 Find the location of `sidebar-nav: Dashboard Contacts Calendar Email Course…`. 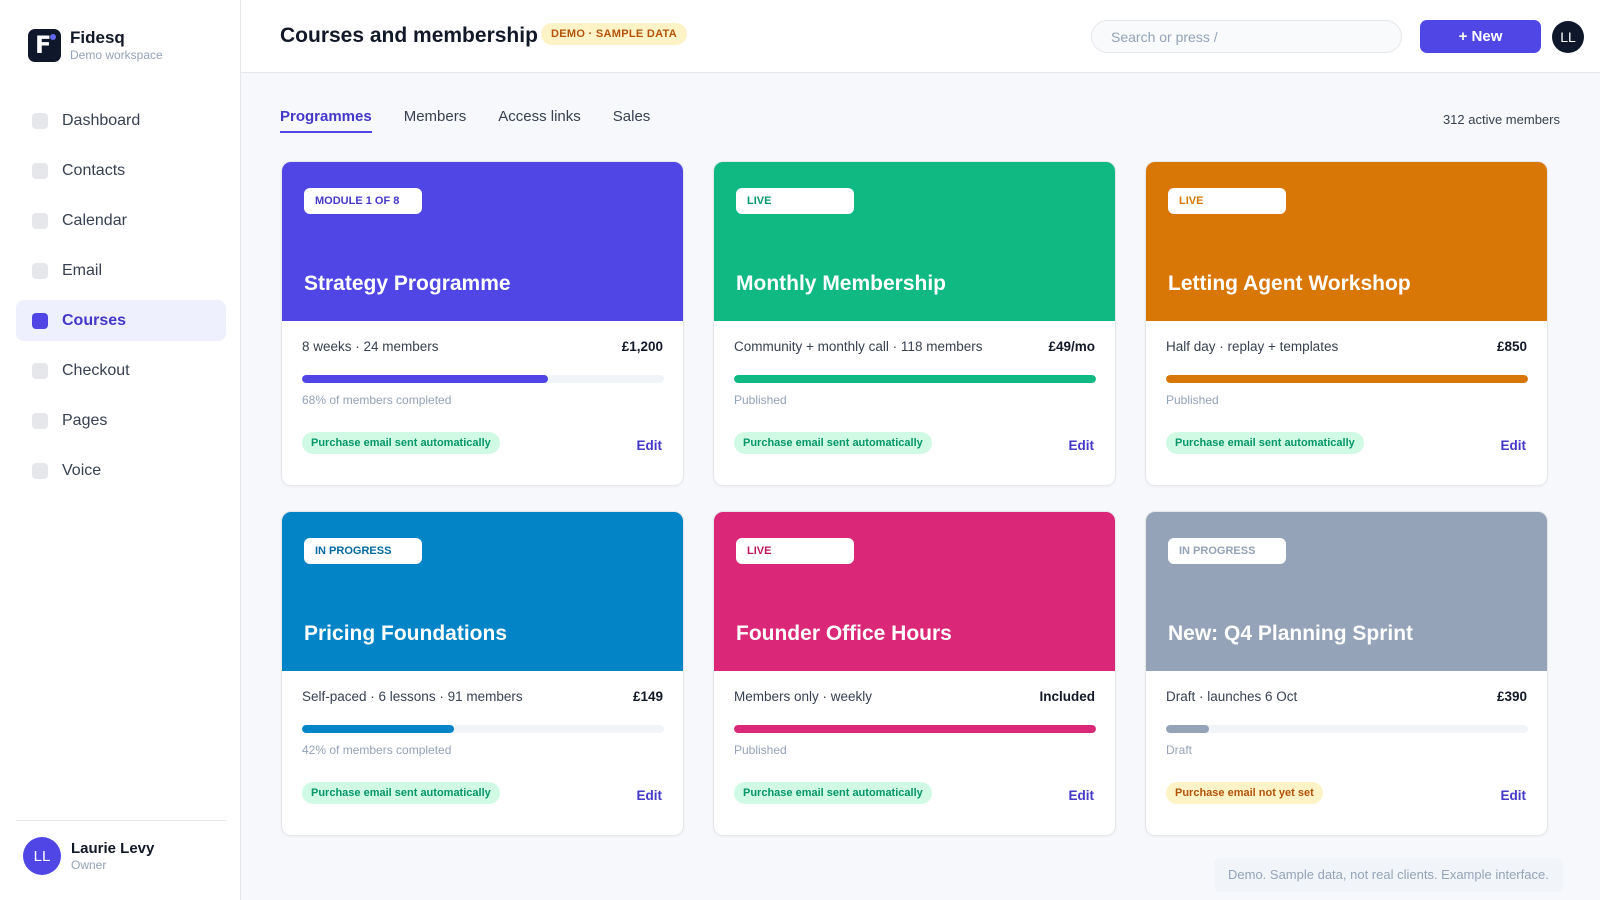

sidebar-nav: Dashboard Contacts Calendar Email Course… is located at coordinates (121, 300).